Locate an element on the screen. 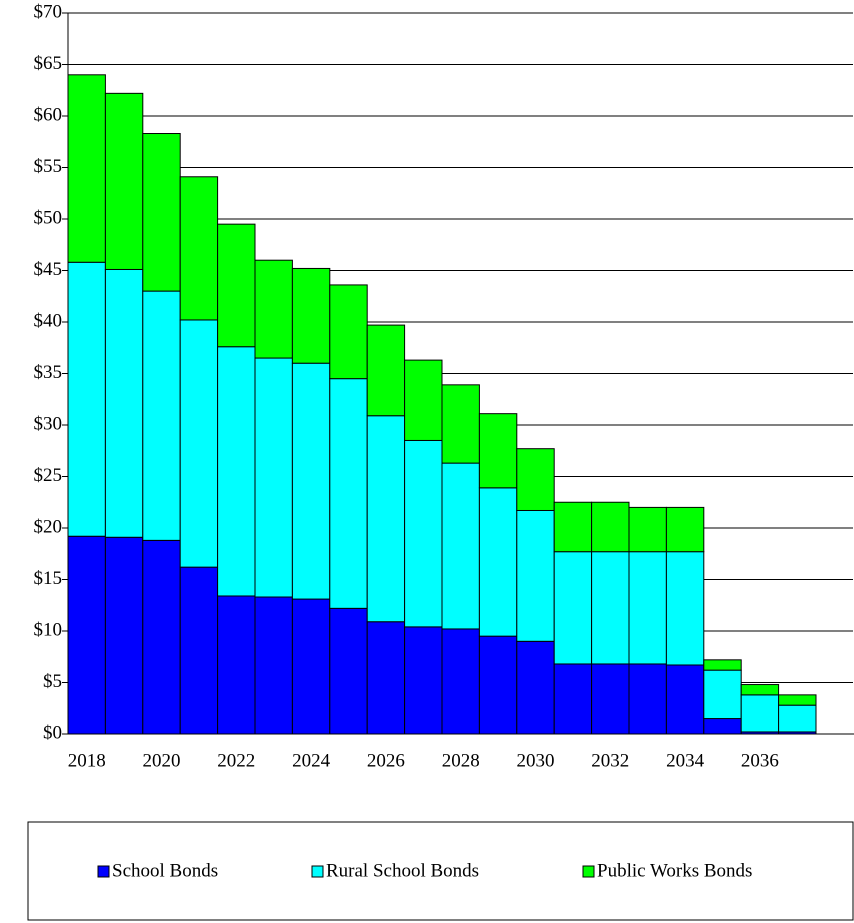 The image size is (854, 923). y-tick-label: $40 is located at coordinates (48, 320).